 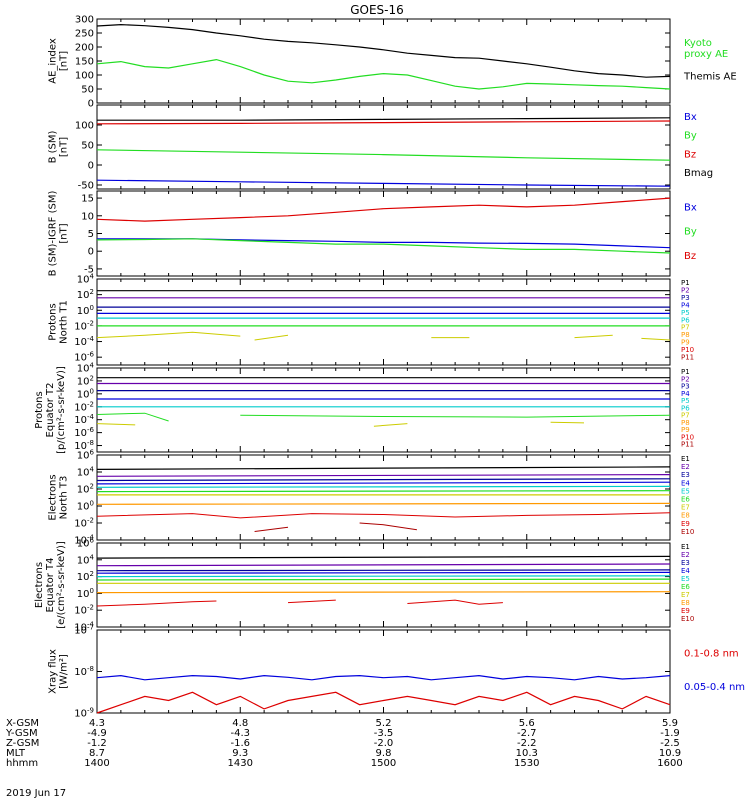 I want to click on footer-value: 1600, so click(x=669, y=763).